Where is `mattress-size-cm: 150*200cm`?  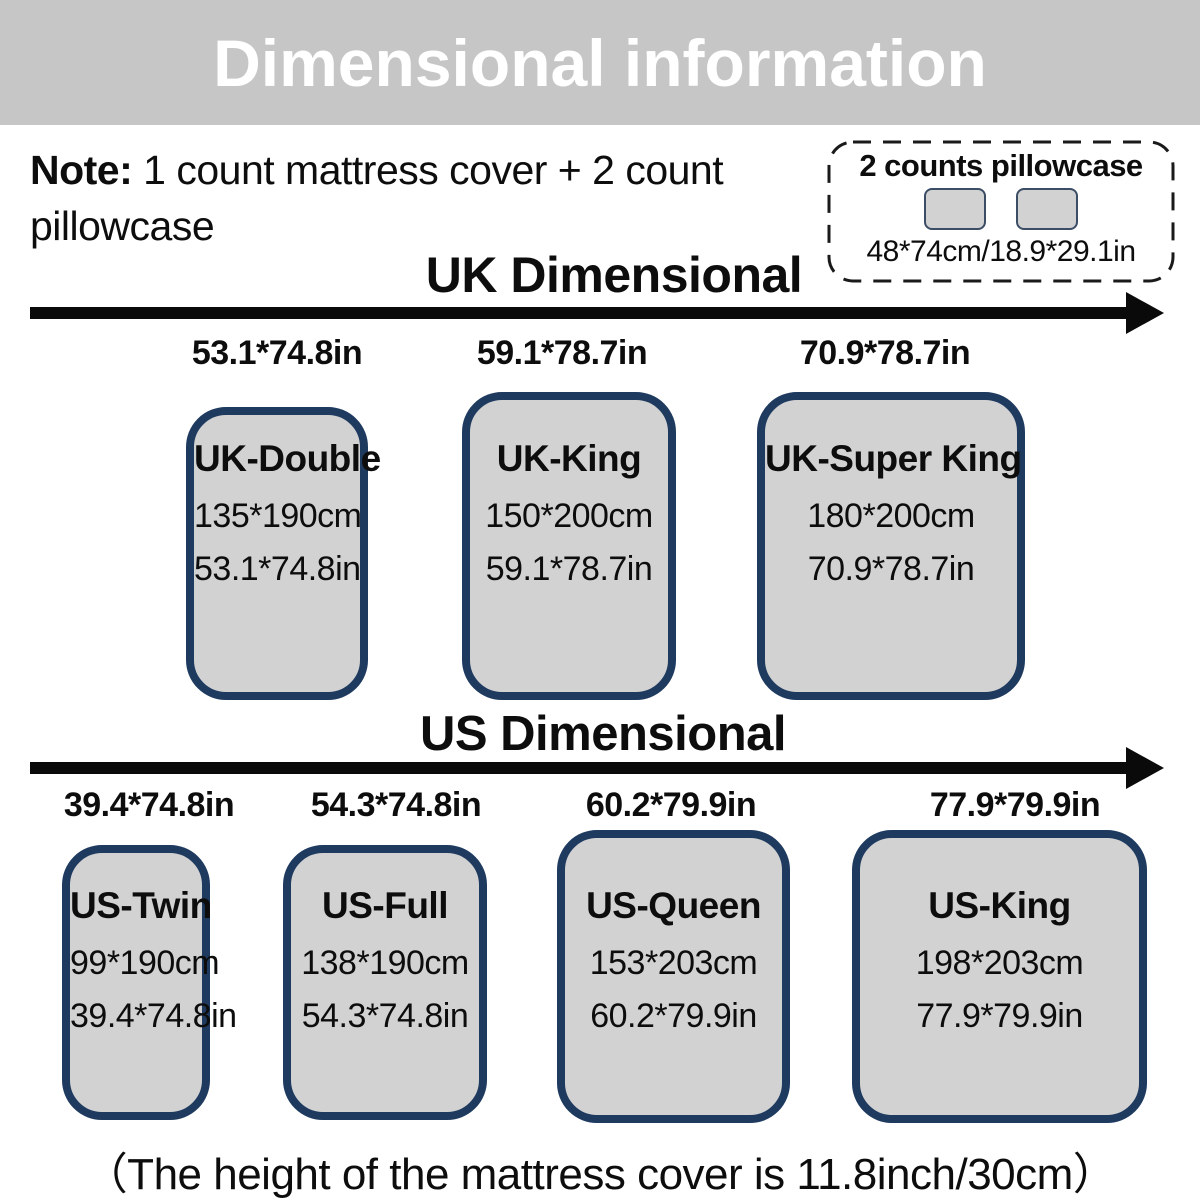 mattress-size-cm: 150*200cm is located at coordinates (569, 515).